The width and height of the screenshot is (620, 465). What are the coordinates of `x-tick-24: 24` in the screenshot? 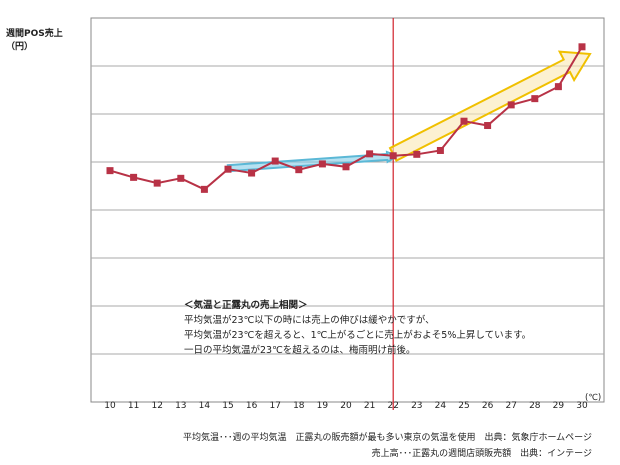 It's located at (441, 406).